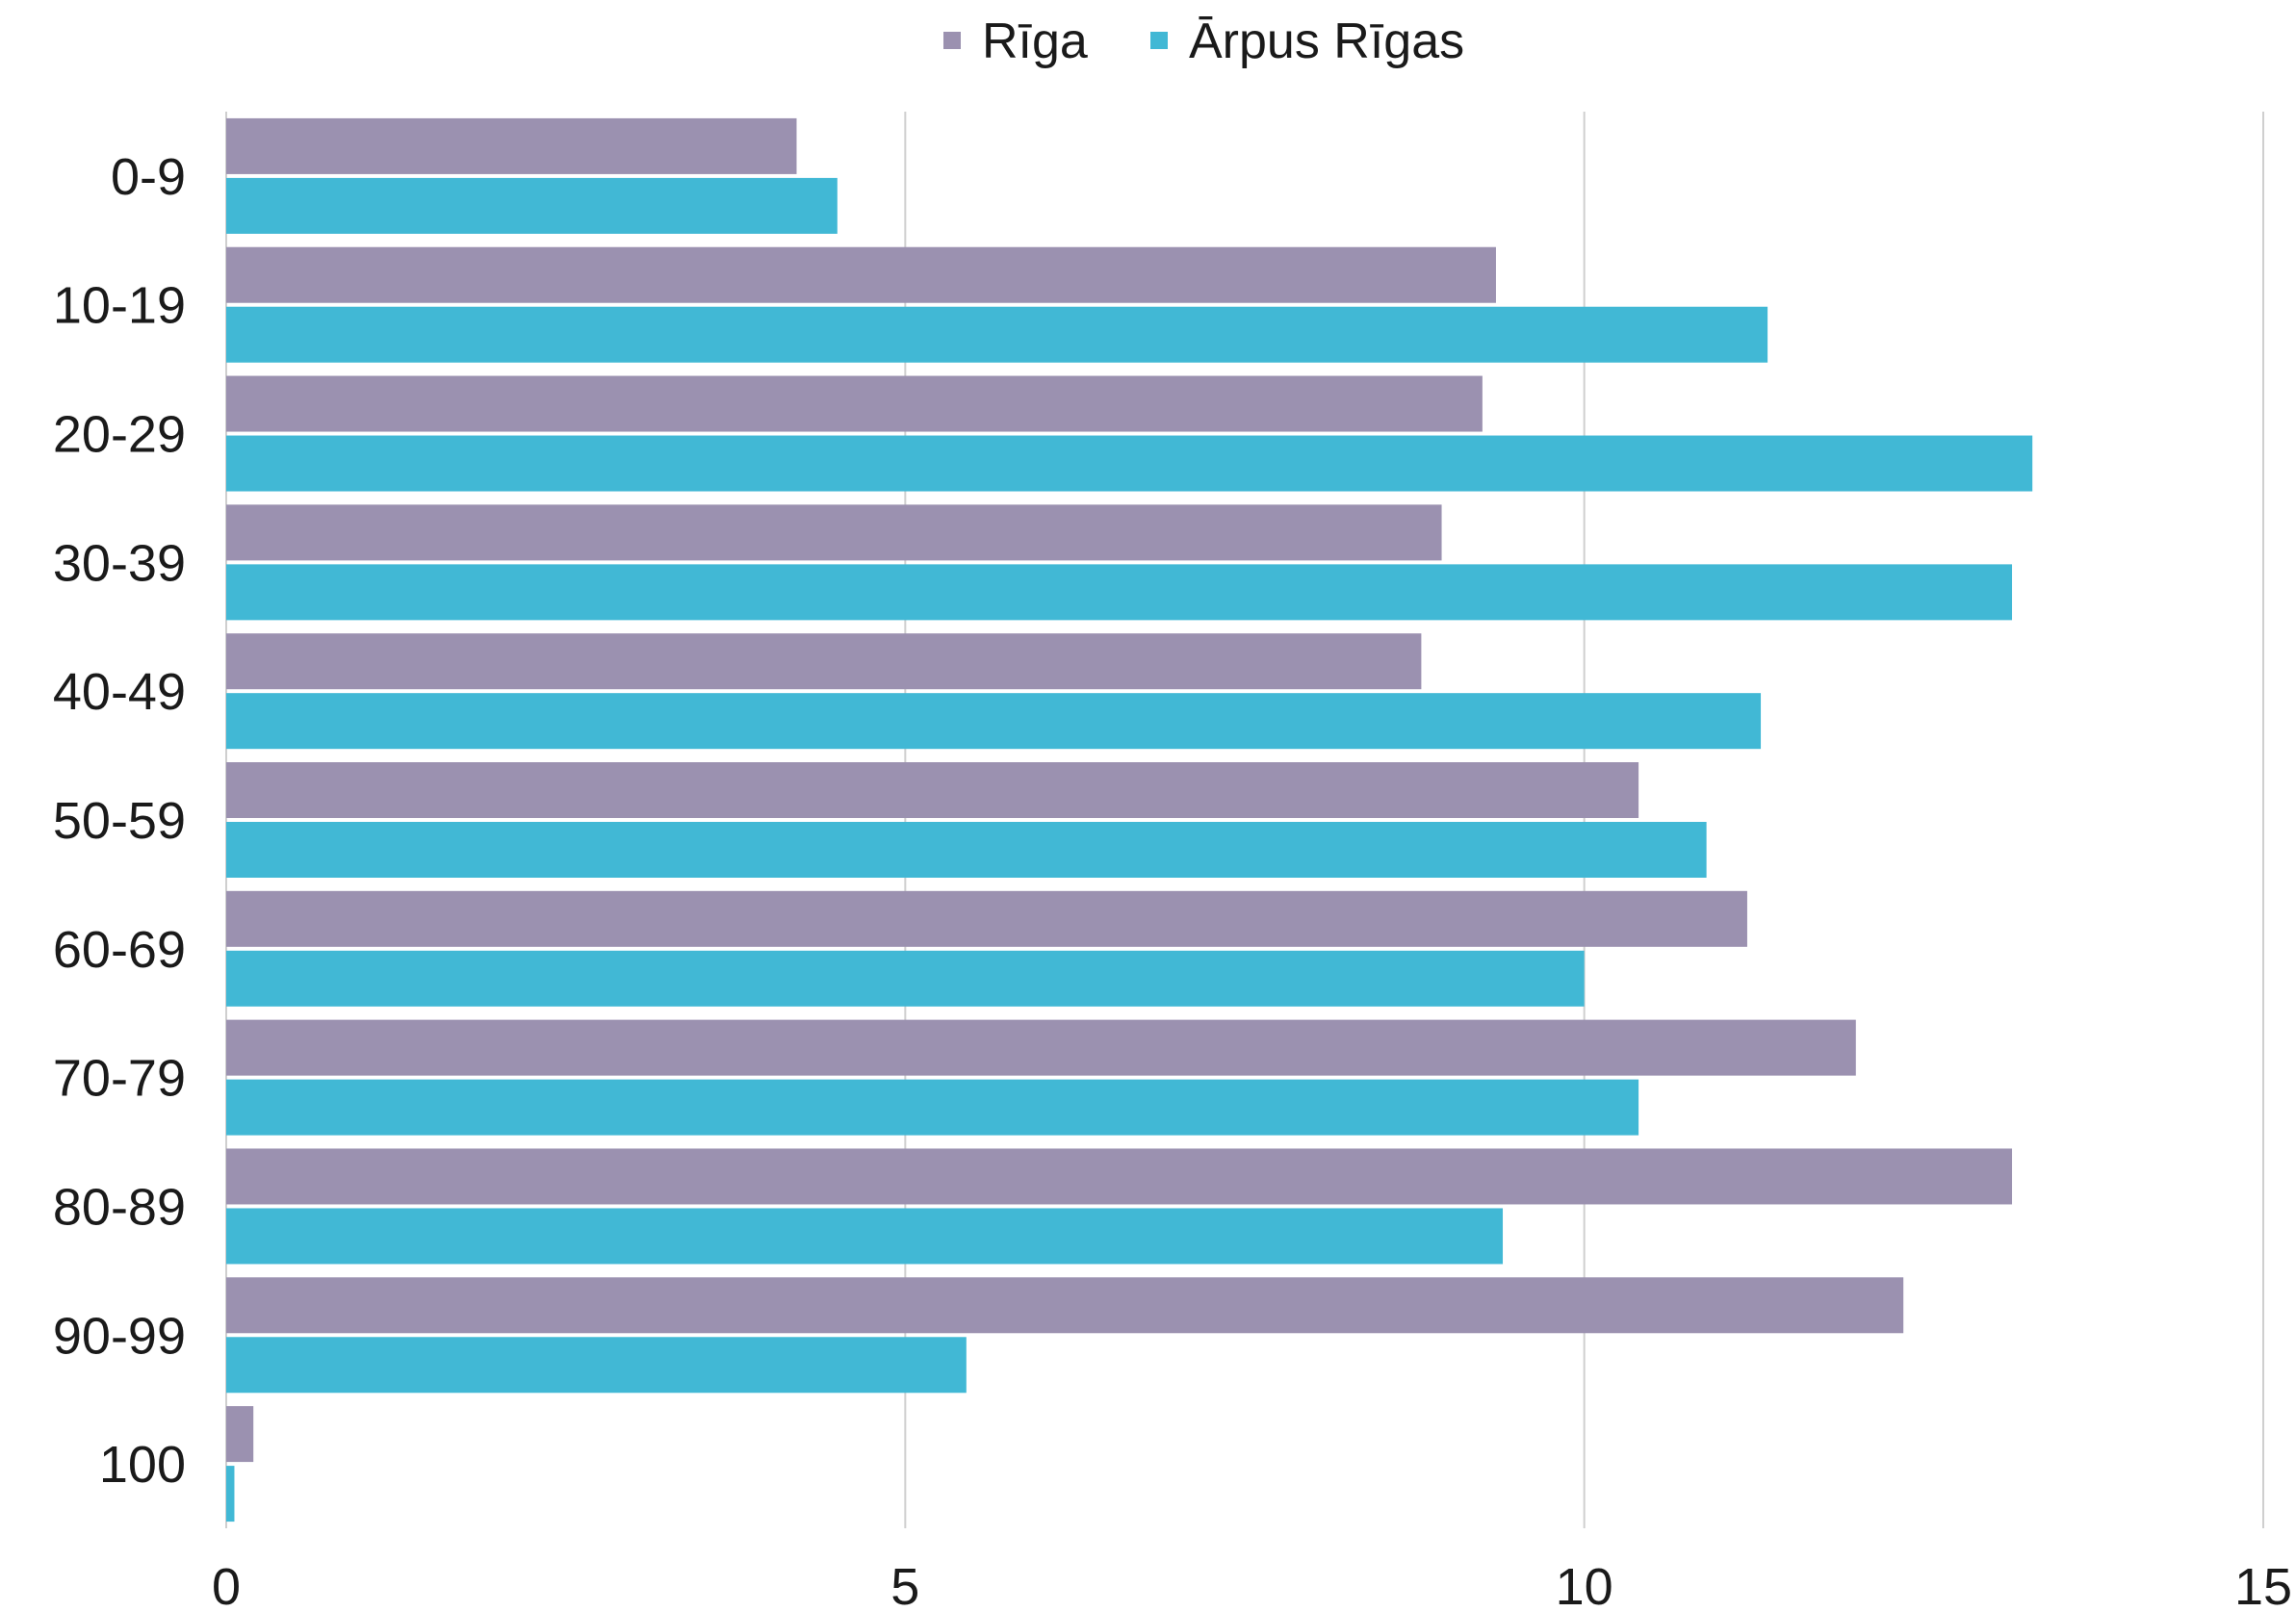  I want to click on x-tick-labels: 0 5 10 15, so click(1252, 1585).